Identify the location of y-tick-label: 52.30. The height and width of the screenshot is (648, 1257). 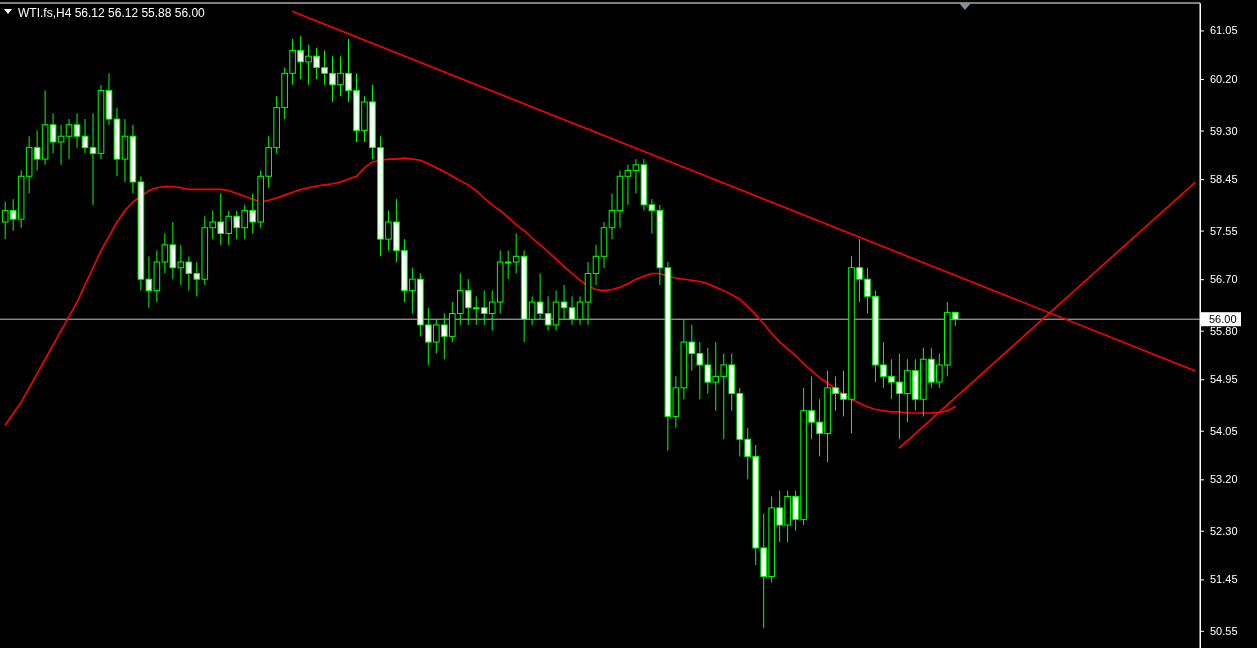
(1224, 530).